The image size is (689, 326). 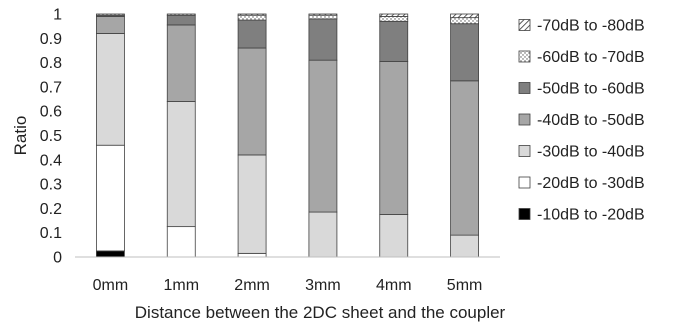 What do you see at coordinates (323, 285) in the screenshot?
I see `x-tick-label: 3mm` at bounding box center [323, 285].